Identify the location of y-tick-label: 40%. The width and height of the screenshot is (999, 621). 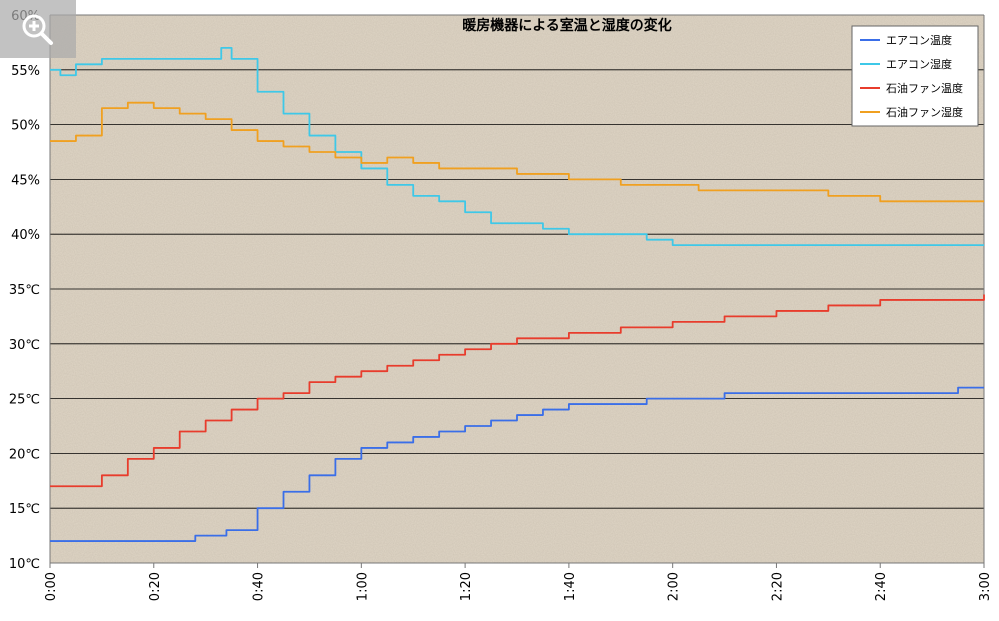
(25, 235).